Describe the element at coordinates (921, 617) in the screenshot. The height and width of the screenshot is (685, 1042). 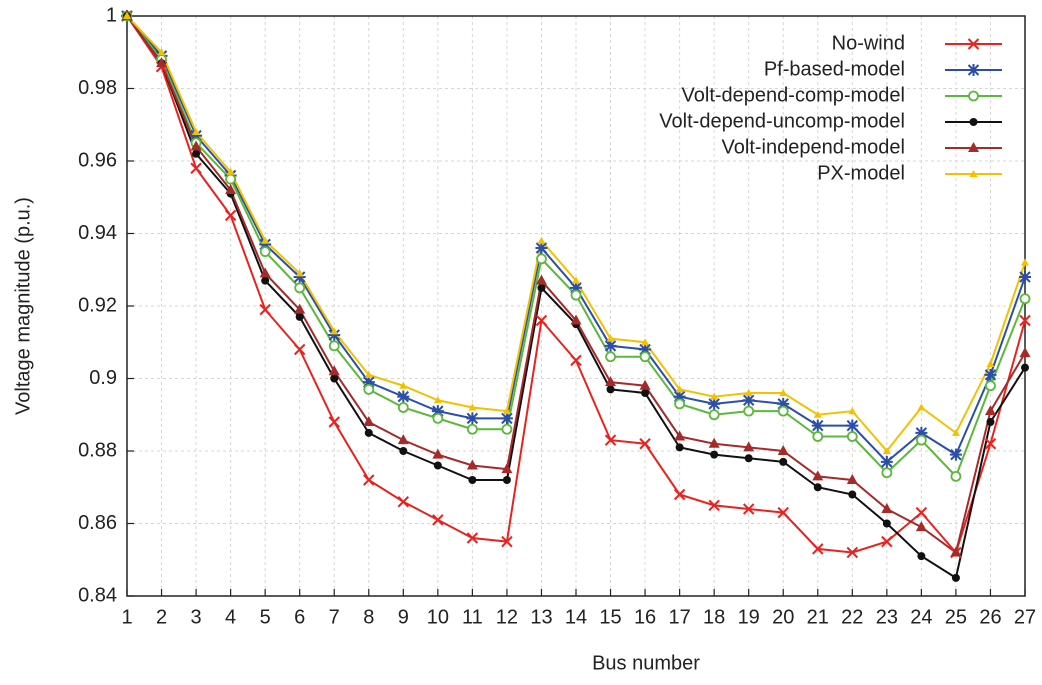
I see `x-tick-label: 24` at that location.